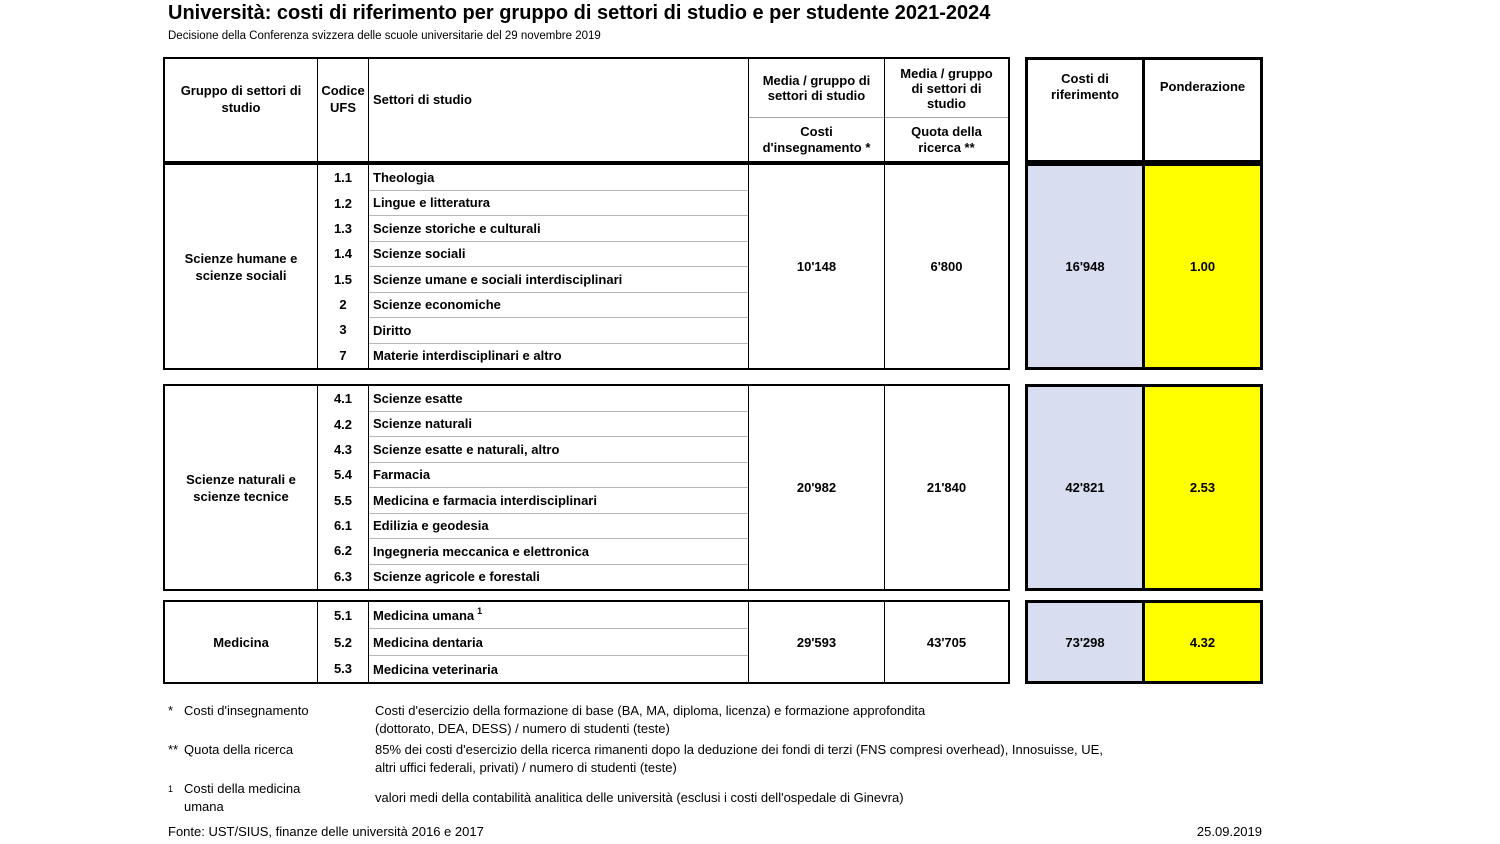 This screenshot has width=1500, height=844. I want to click on code-column: 5.1 5.2 5.3, so click(342, 642).